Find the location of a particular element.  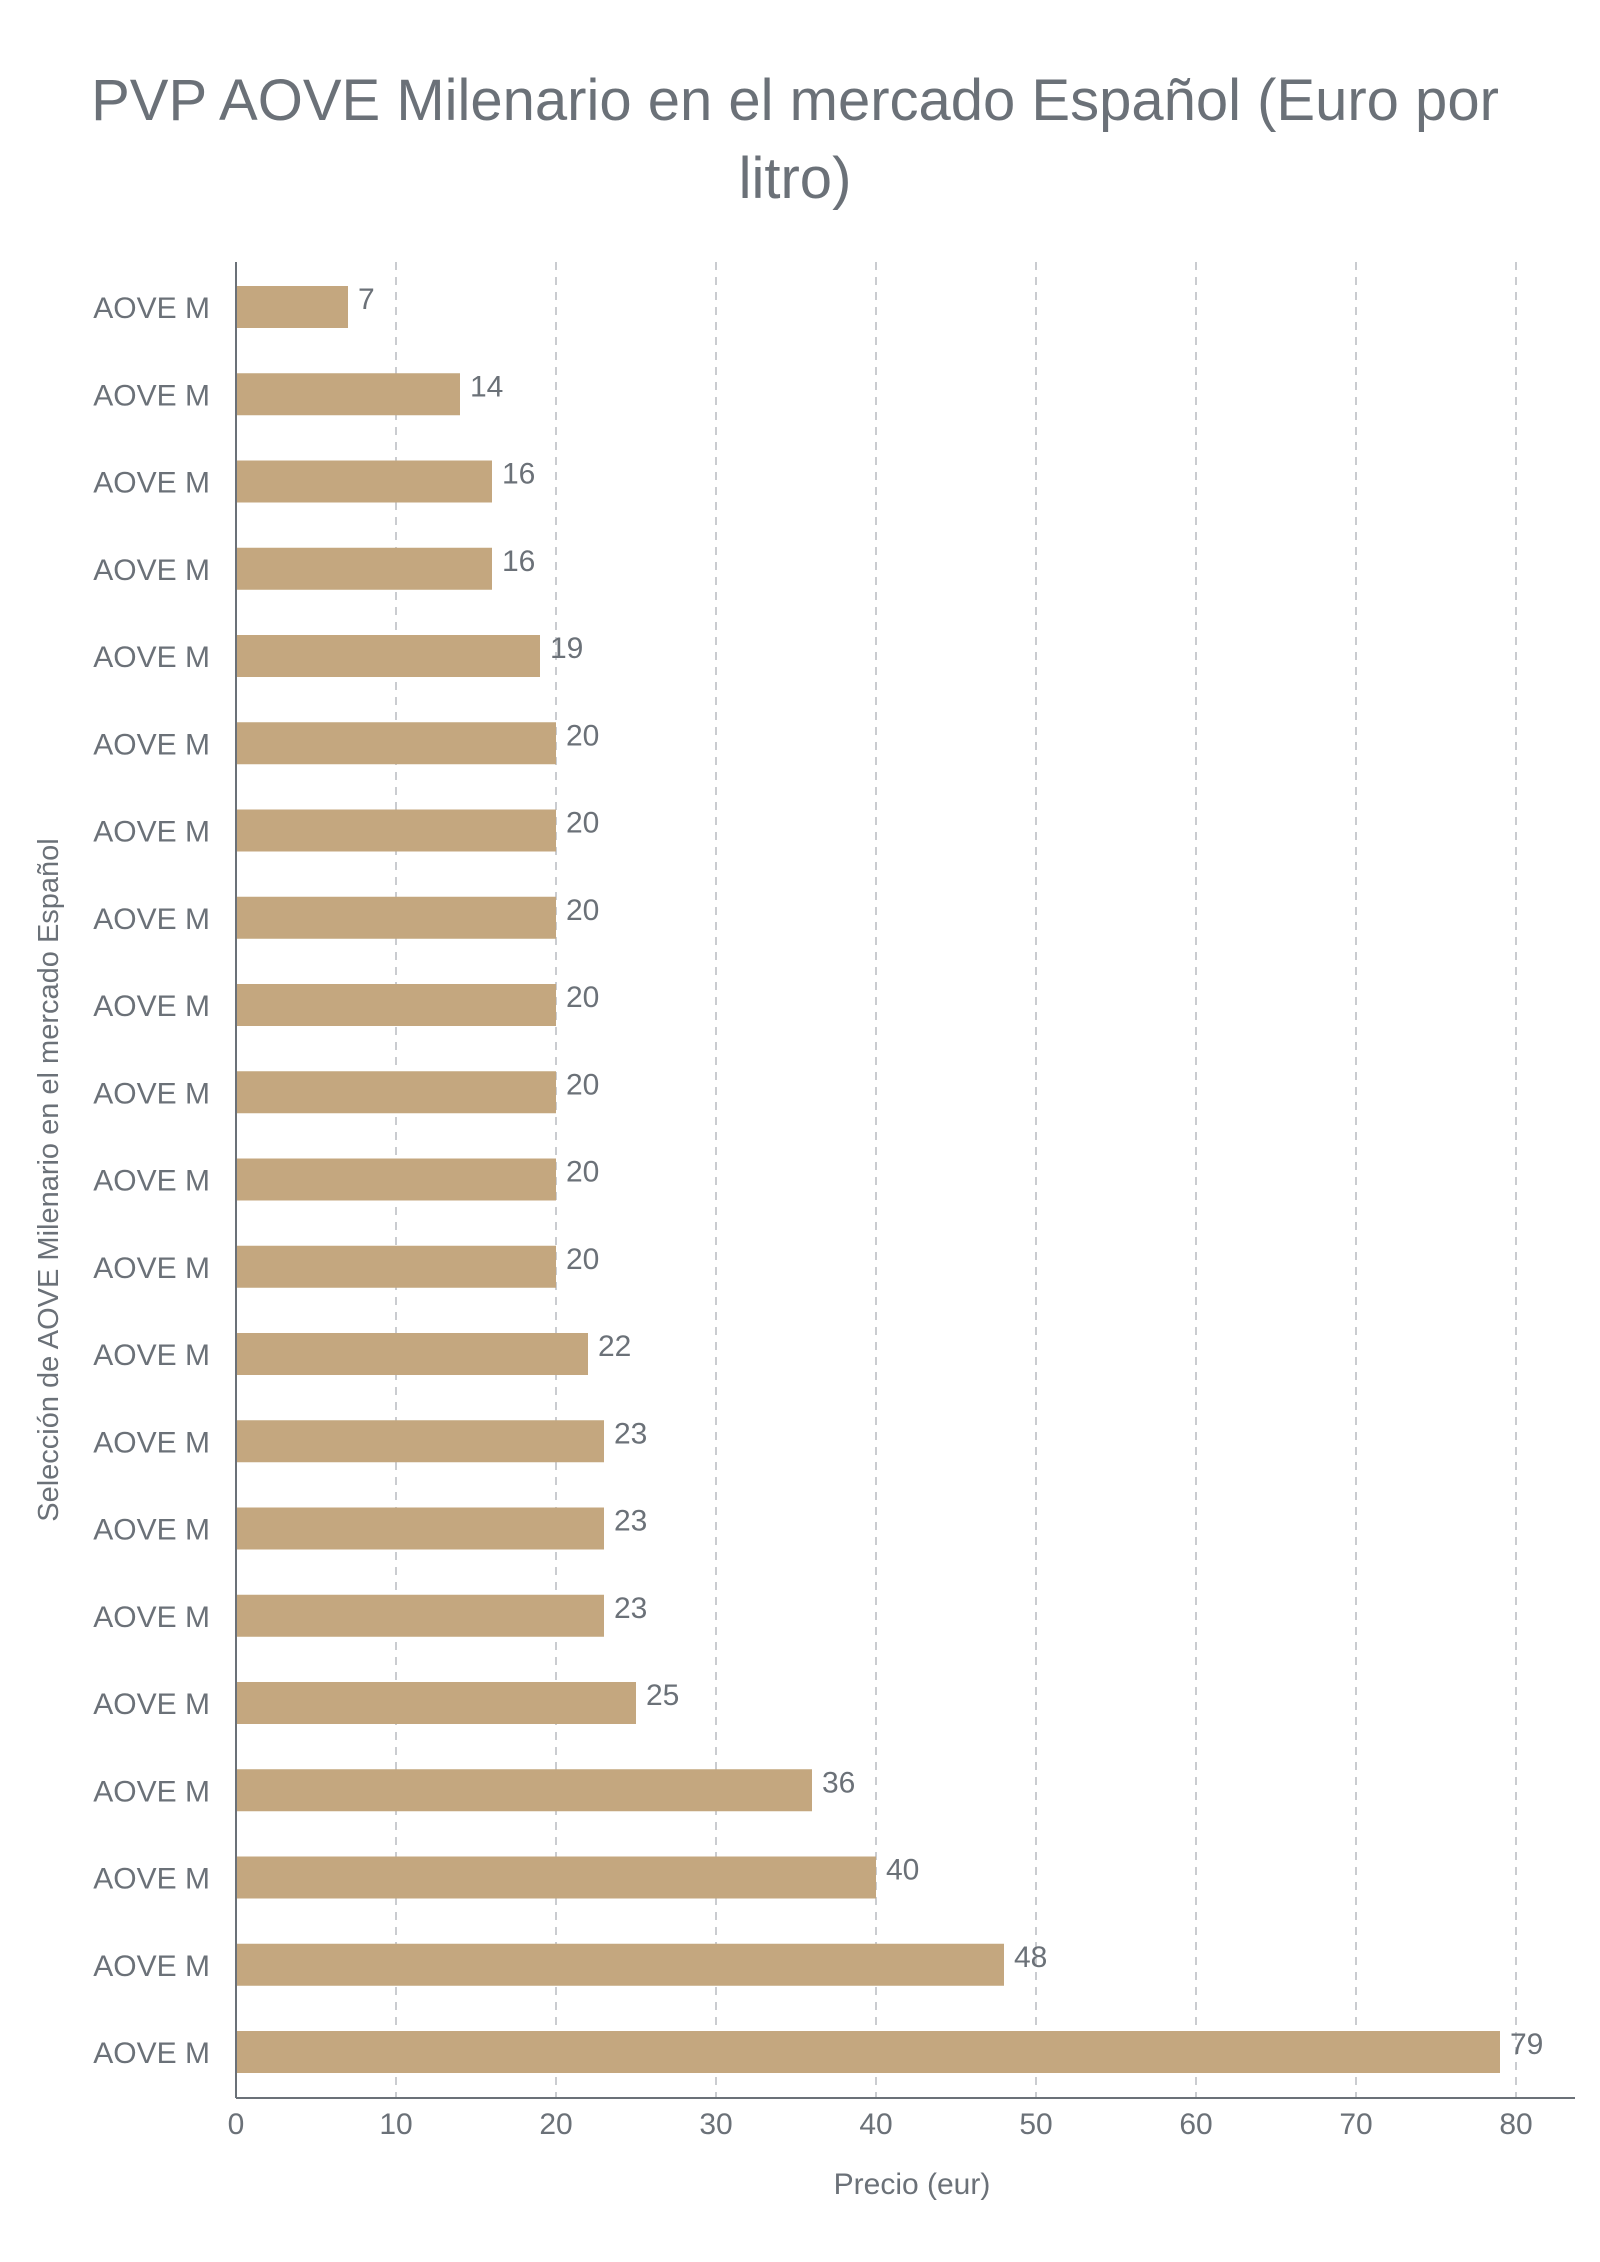

x-tick-label: 0 is located at coordinates (236, 2124).